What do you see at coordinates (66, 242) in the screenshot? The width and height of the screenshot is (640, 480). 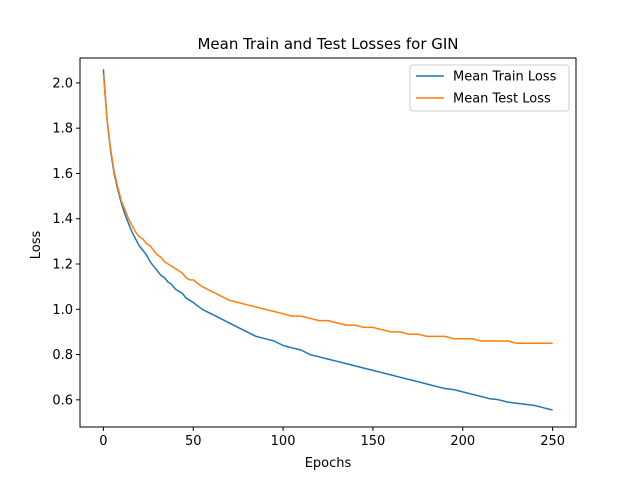 I see `y-axis-ticks: 0.6 0.8 1.0 1.2 1.4 1.6 1.8 2.0` at bounding box center [66, 242].